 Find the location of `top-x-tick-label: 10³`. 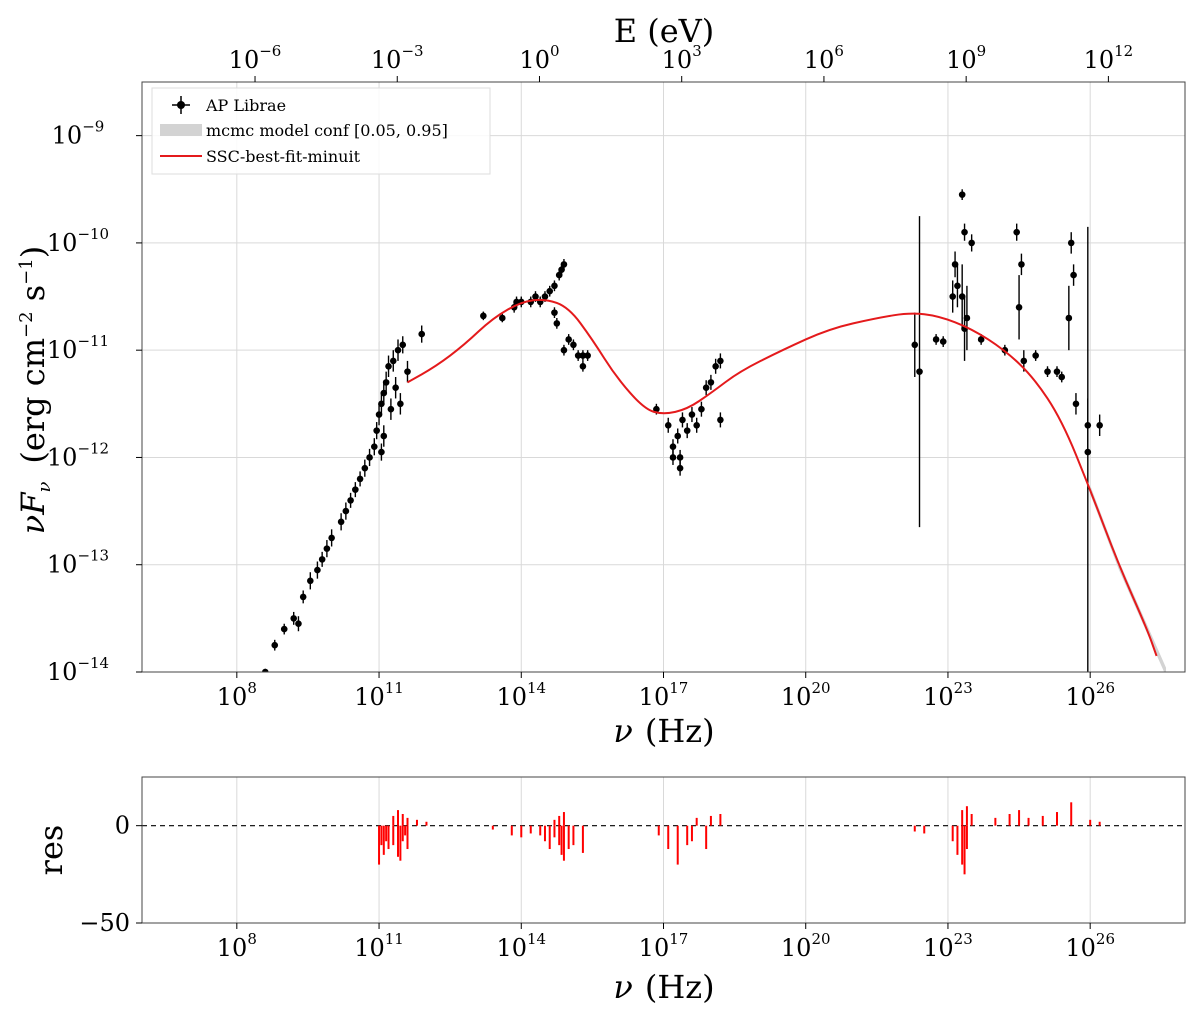

top-x-tick-label: 10³ is located at coordinates (682, 58).